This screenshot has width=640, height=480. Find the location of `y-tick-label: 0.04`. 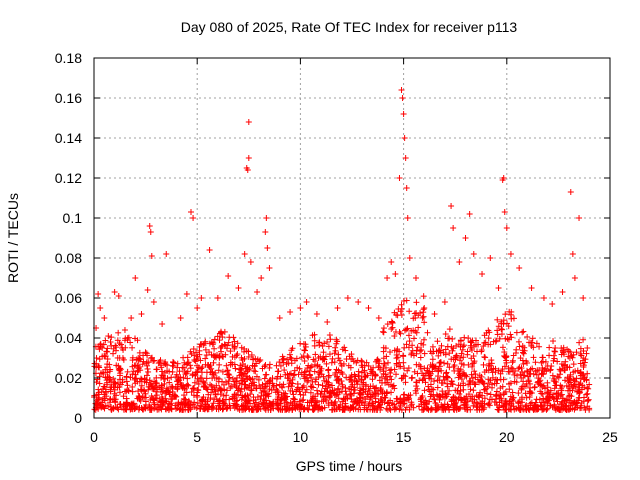

y-tick-label: 0.04 is located at coordinates (68, 338).